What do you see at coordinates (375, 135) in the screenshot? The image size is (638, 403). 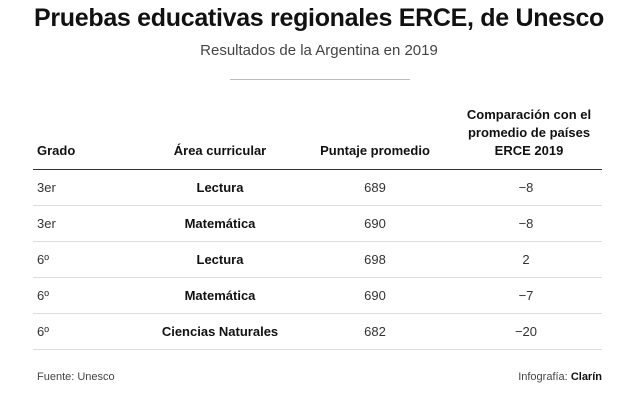 I see `column-header: Puntaje promedio` at bounding box center [375, 135].